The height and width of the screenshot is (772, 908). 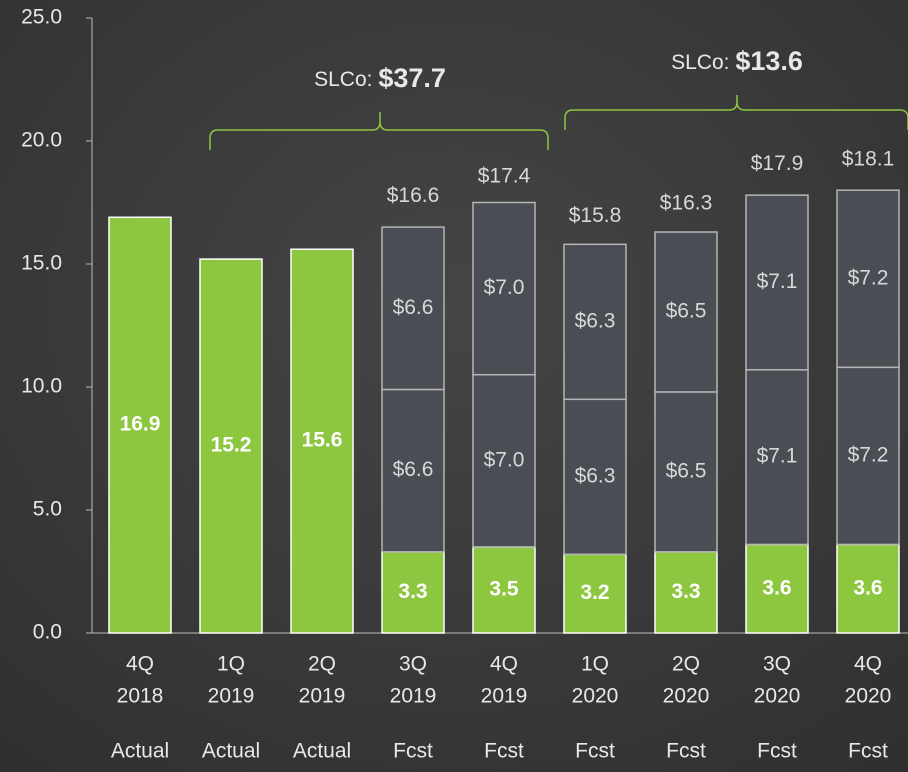 What do you see at coordinates (413, 195) in the screenshot?
I see `total-label: $16.6` at bounding box center [413, 195].